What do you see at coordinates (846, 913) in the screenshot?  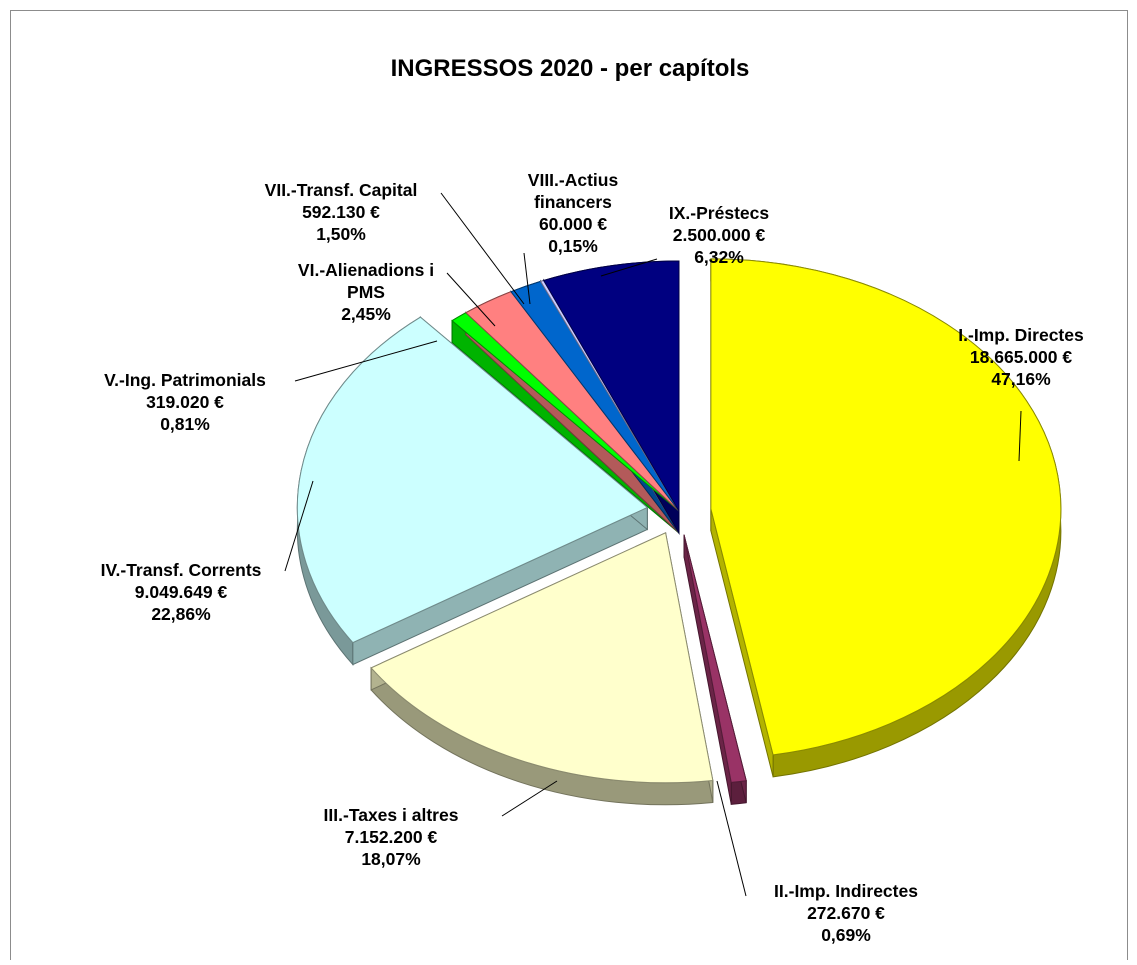 I see `slice-label-2: II.-Imp. Indirectes 272.670 €0,69%` at bounding box center [846, 913].